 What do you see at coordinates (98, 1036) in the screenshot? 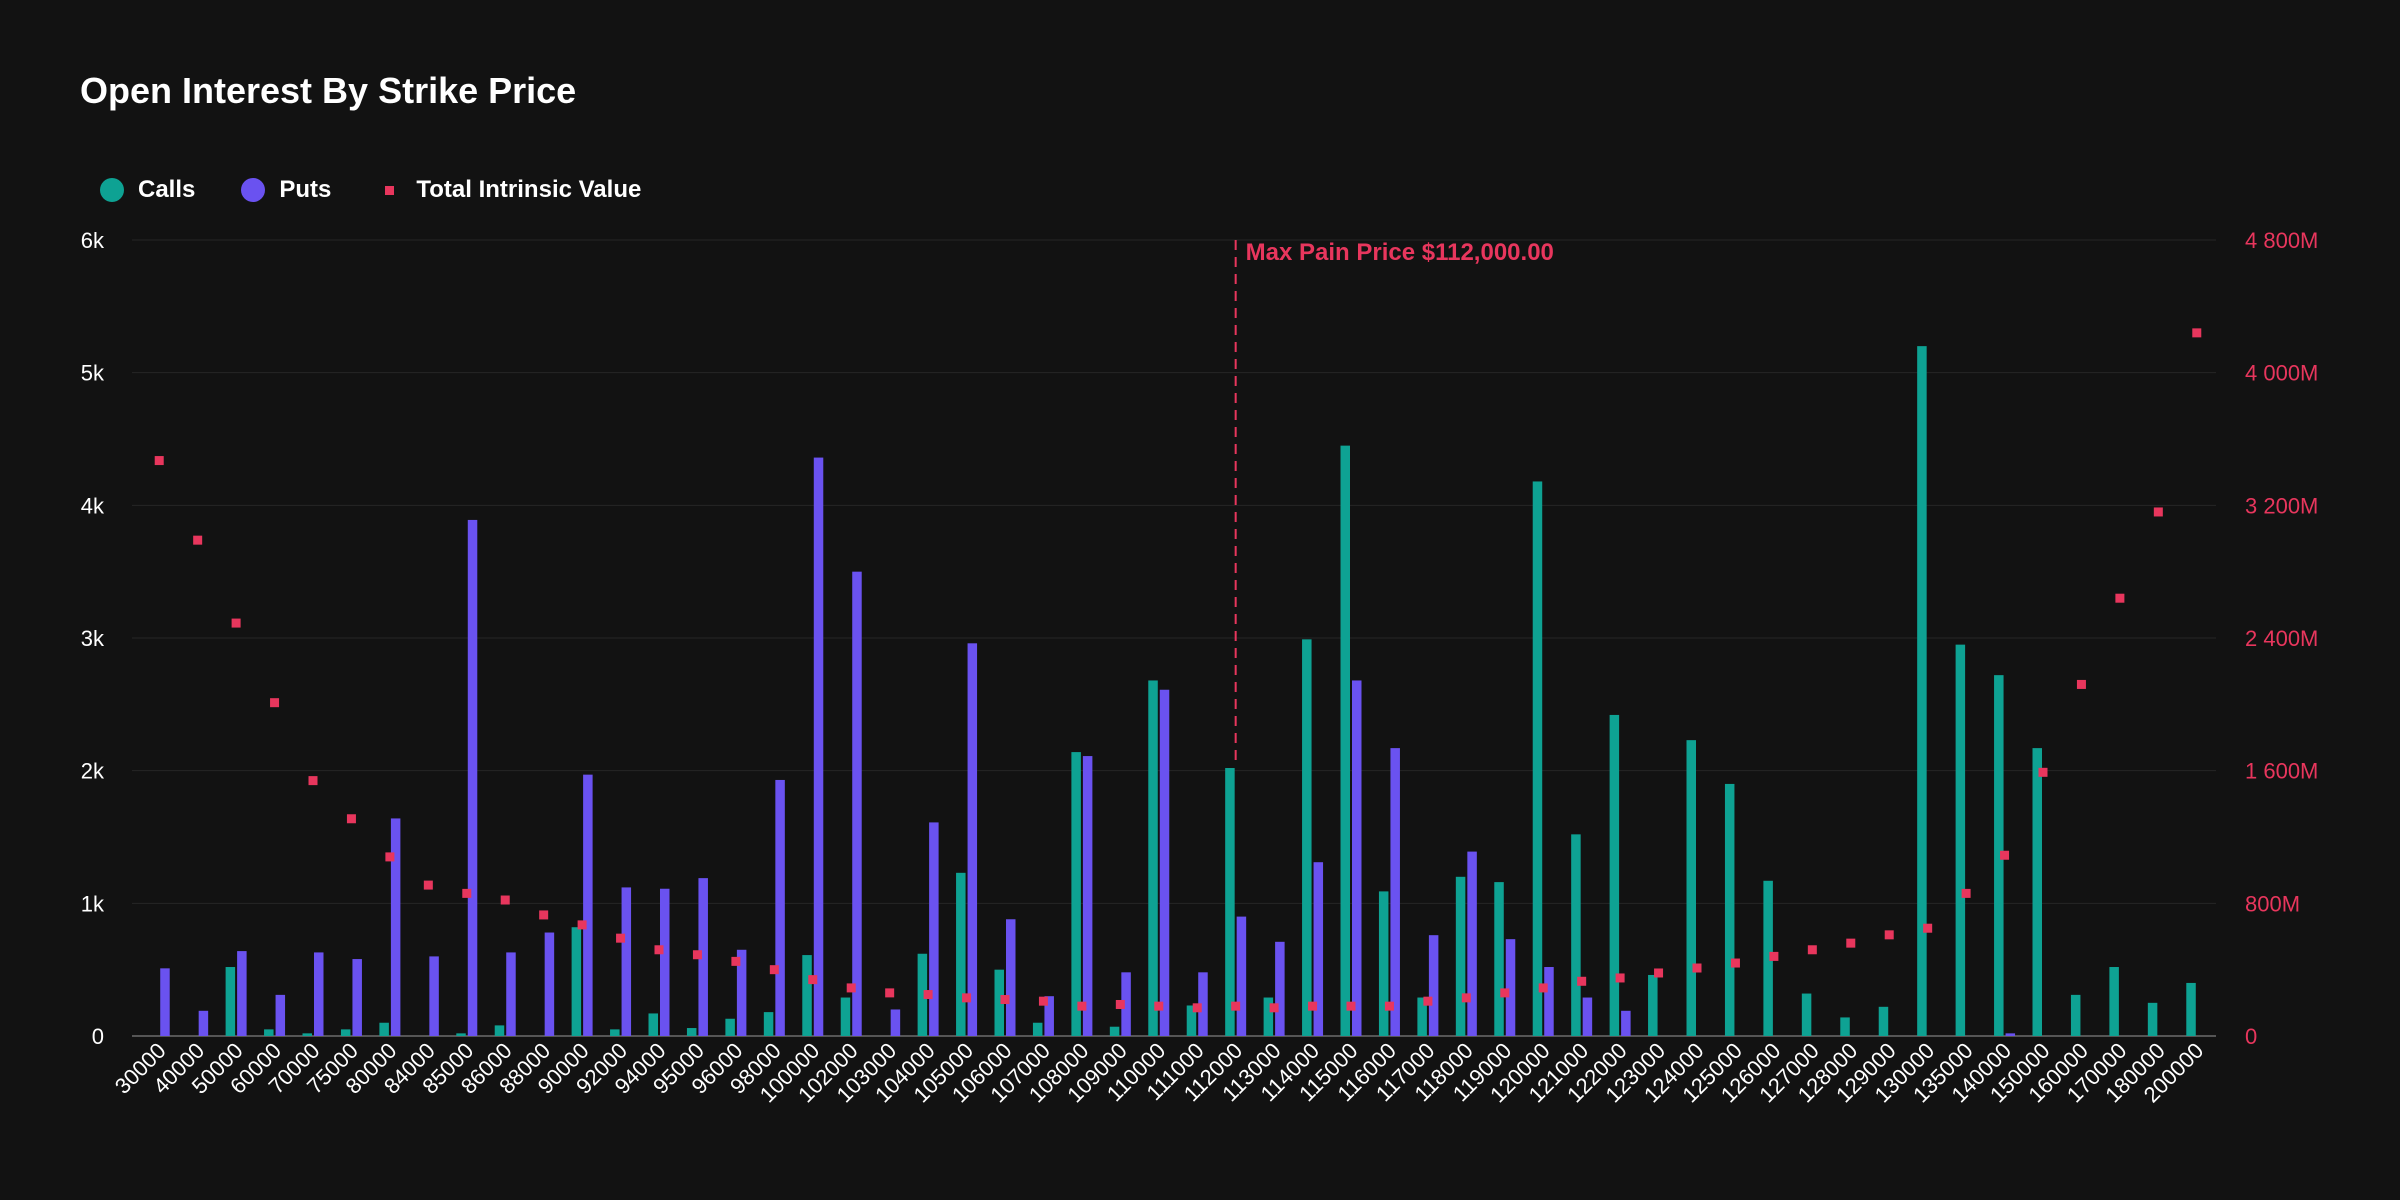
I see `y-tick-label: 0` at bounding box center [98, 1036].